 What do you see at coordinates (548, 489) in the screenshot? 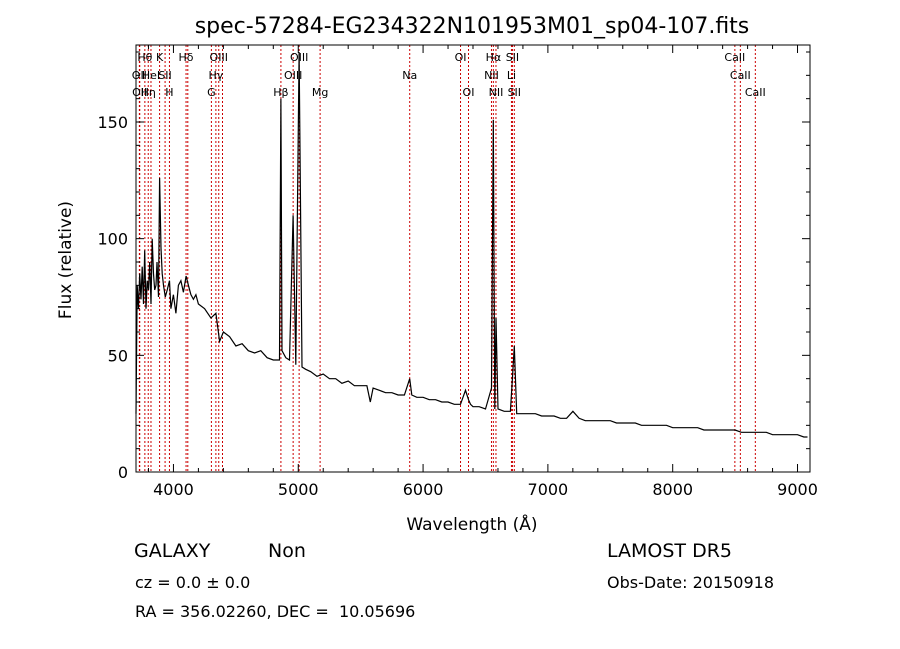
I see `x-tick-label-7000: 7000` at bounding box center [548, 489].